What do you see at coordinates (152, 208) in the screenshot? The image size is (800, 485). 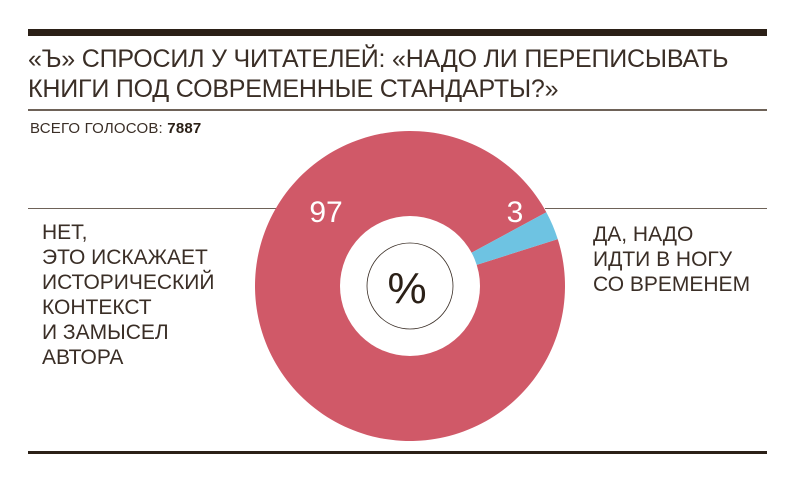 I see `left-divider` at bounding box center [152, 208].